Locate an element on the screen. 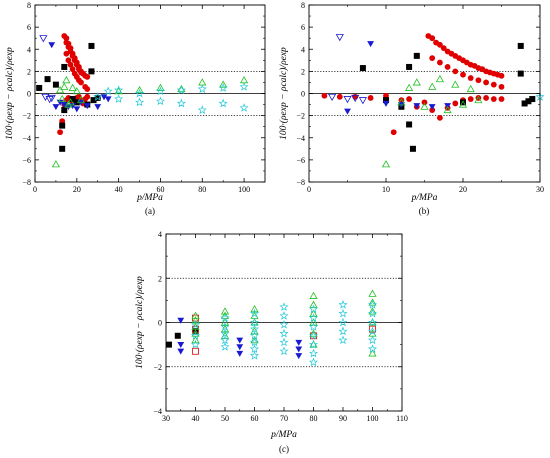 Image resolution: width=550 pixels, height=458 pixels. y-axis-label: 100·(ρexp − ρcalc)/ρexp is located at coordinates (283, 93).